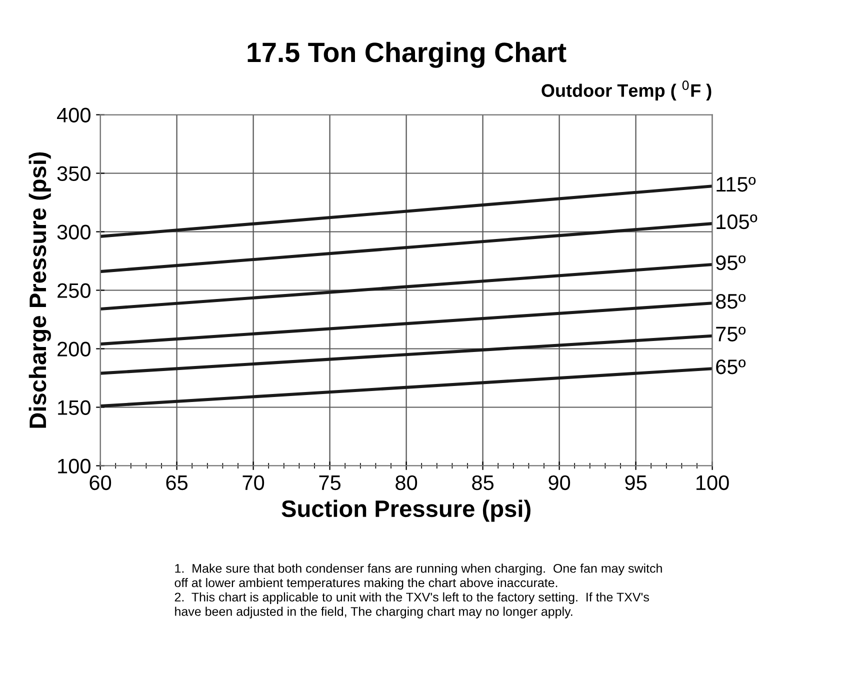 This screenshot has width=850, height=675. Describe the element at coordinates (627, 90) in the screenshot. I see `legend-title: Outdoor Temp ( $^{0}$F )` at that location.